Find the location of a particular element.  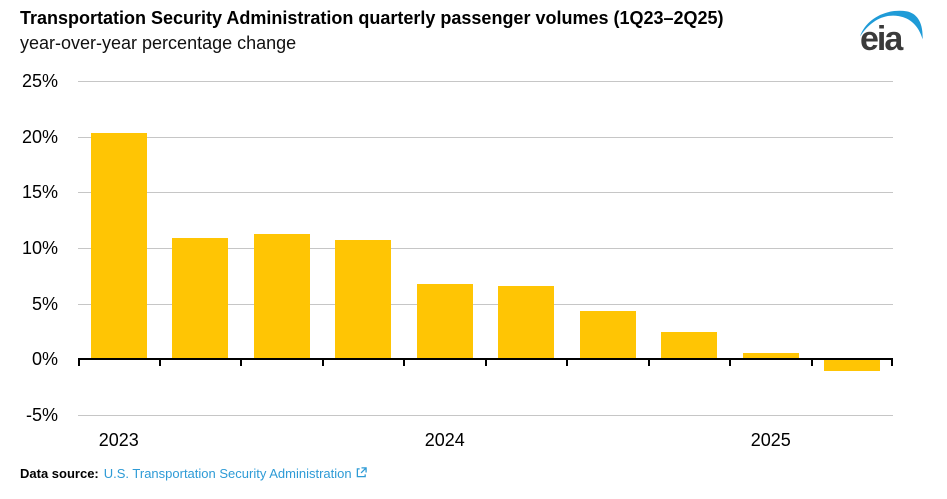

bar-1q24 is located at coordinates (444, 321).